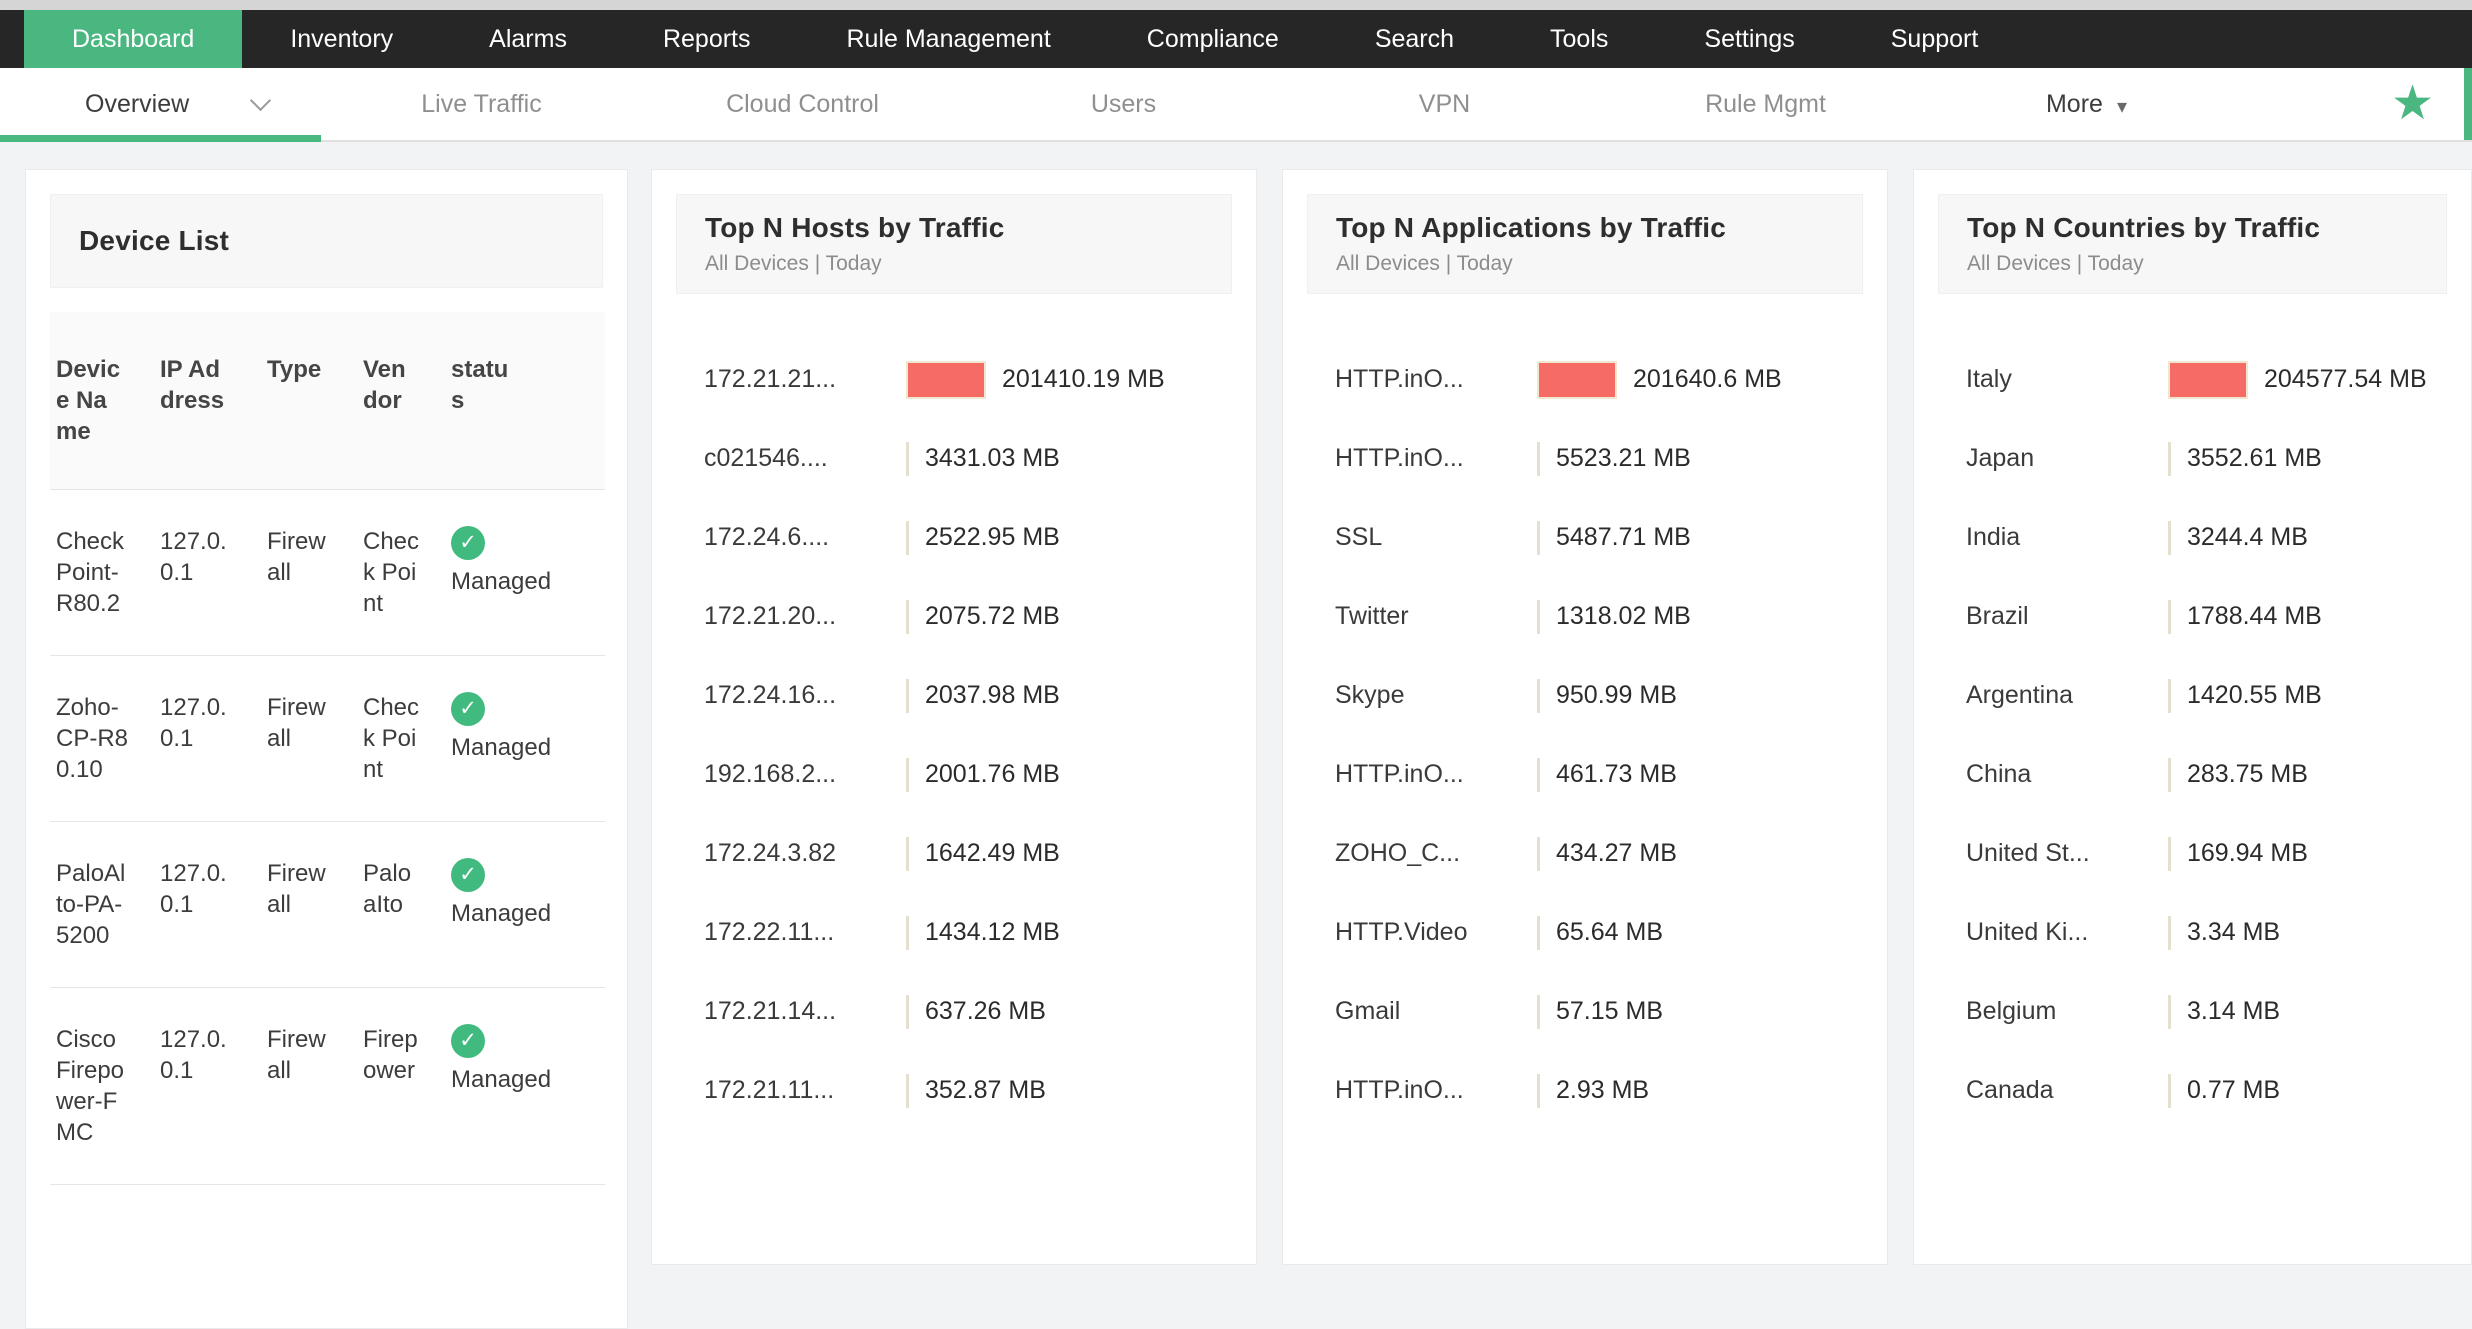 This screenshot has width=2472, height=1329. Describe the element at coordinates (954, 537) in the screenshot. I see `hosts-row-172-24-6: 172.24.6.... 2522.95 MB` at that location.